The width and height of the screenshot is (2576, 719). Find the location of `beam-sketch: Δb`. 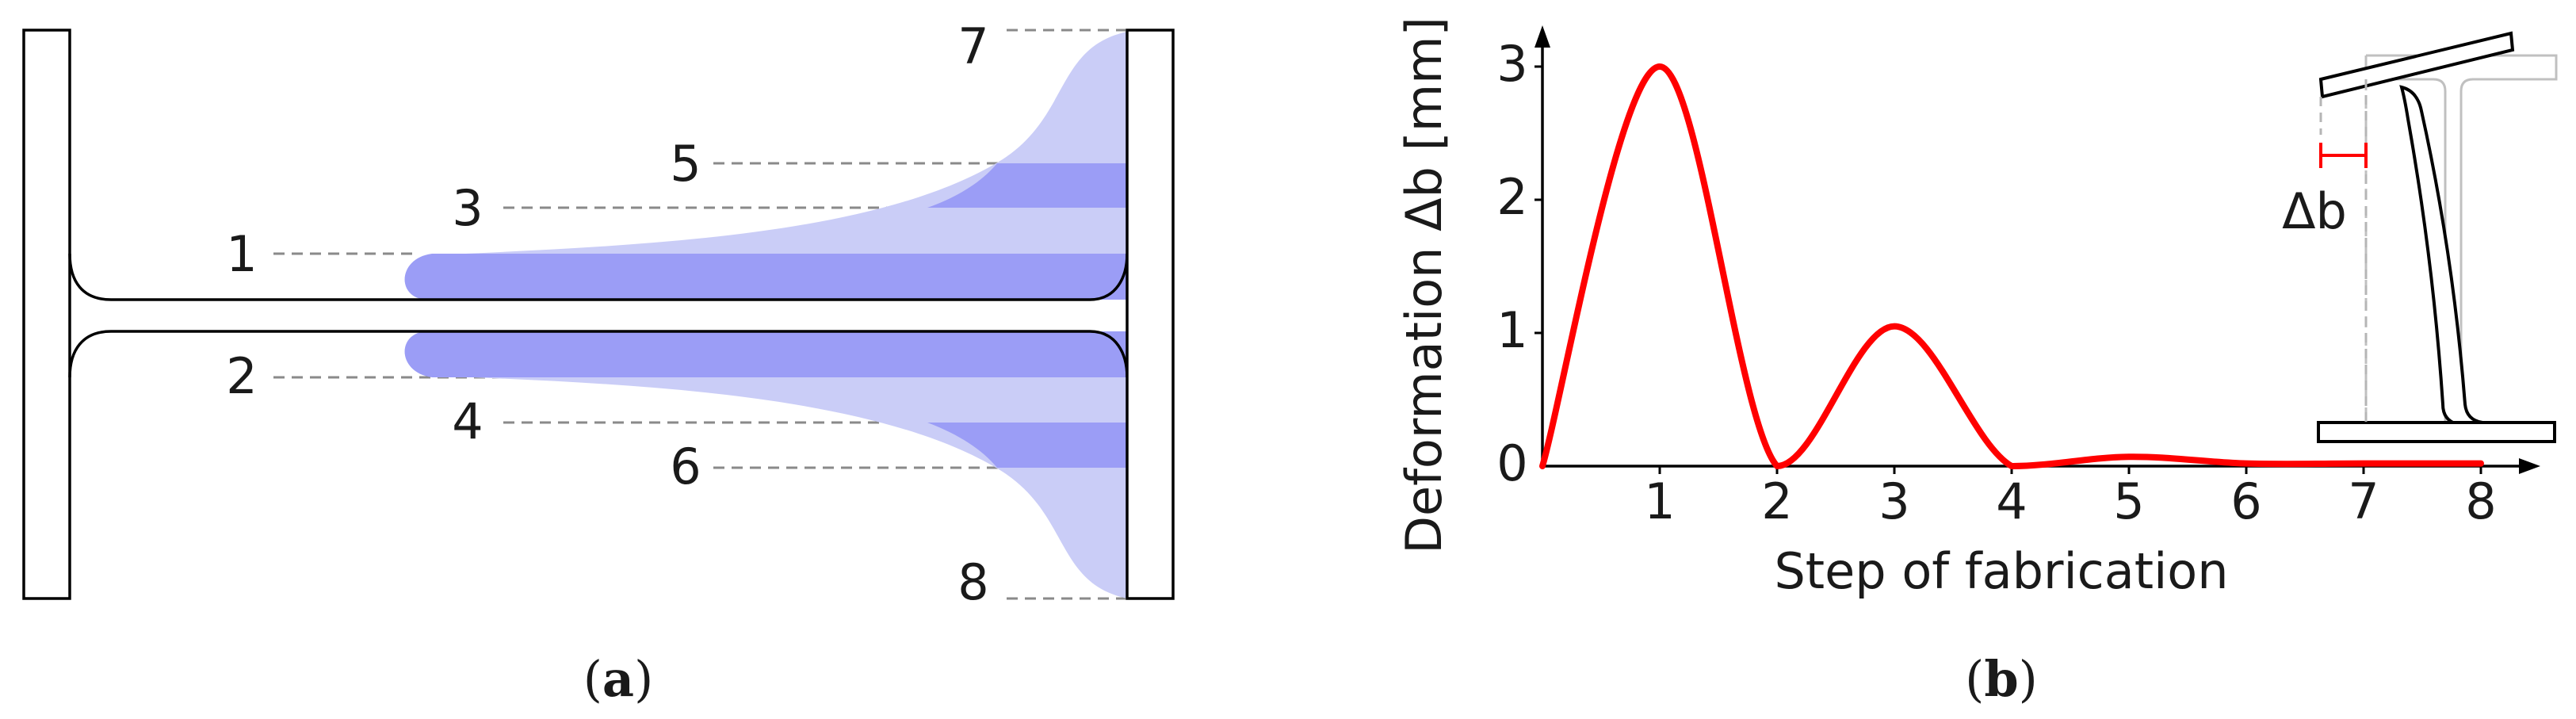

beam-sketch: Δb is located at coordinates (2420, 237).